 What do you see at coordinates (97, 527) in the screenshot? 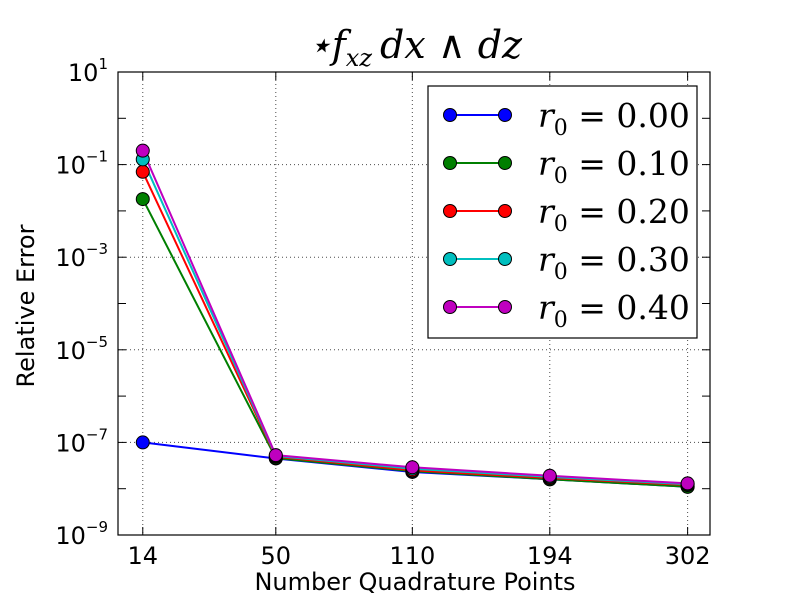
I see `y-tick-exponent: −9` at bounding box center [97, 527].